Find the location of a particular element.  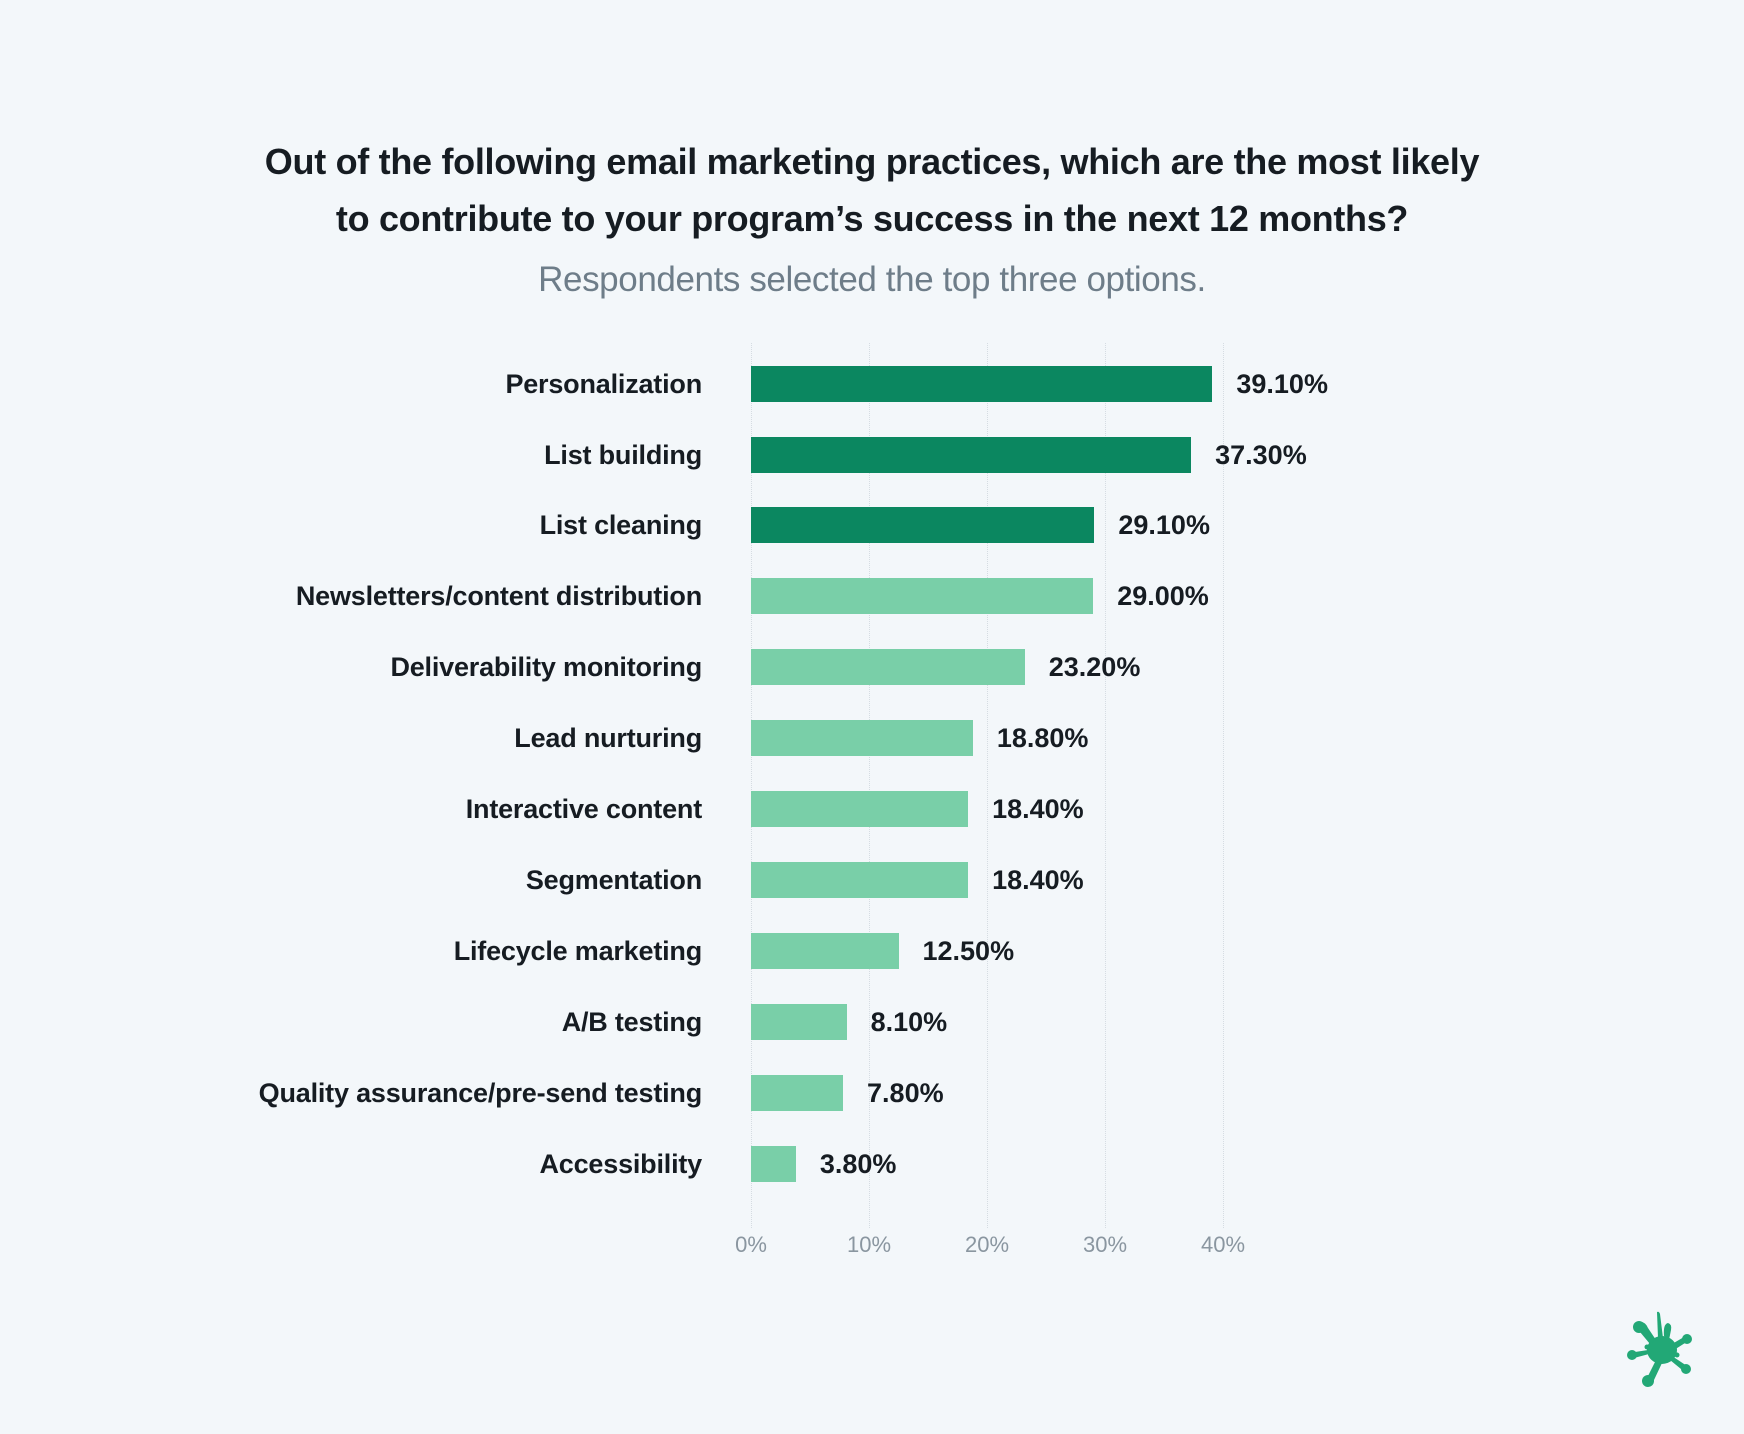

bar-row: Quality assurance/pre-send testing 7.80% is located at coordinates (872, 1093).